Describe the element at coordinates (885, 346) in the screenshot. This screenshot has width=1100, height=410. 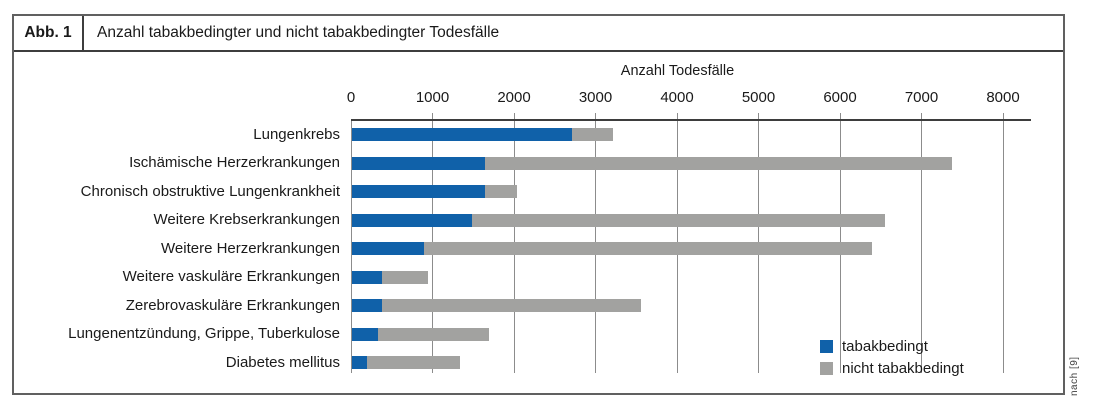
I see `legend-label-tabakbedingt: tabakbedingt` at that location.